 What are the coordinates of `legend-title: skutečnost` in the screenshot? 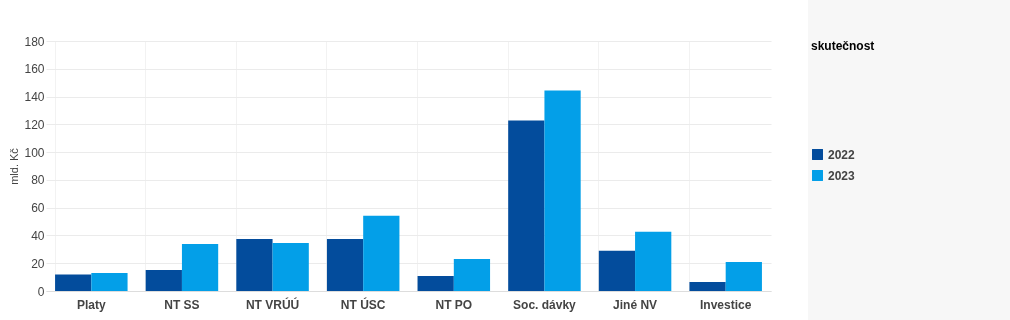 It's located at (843, 46).